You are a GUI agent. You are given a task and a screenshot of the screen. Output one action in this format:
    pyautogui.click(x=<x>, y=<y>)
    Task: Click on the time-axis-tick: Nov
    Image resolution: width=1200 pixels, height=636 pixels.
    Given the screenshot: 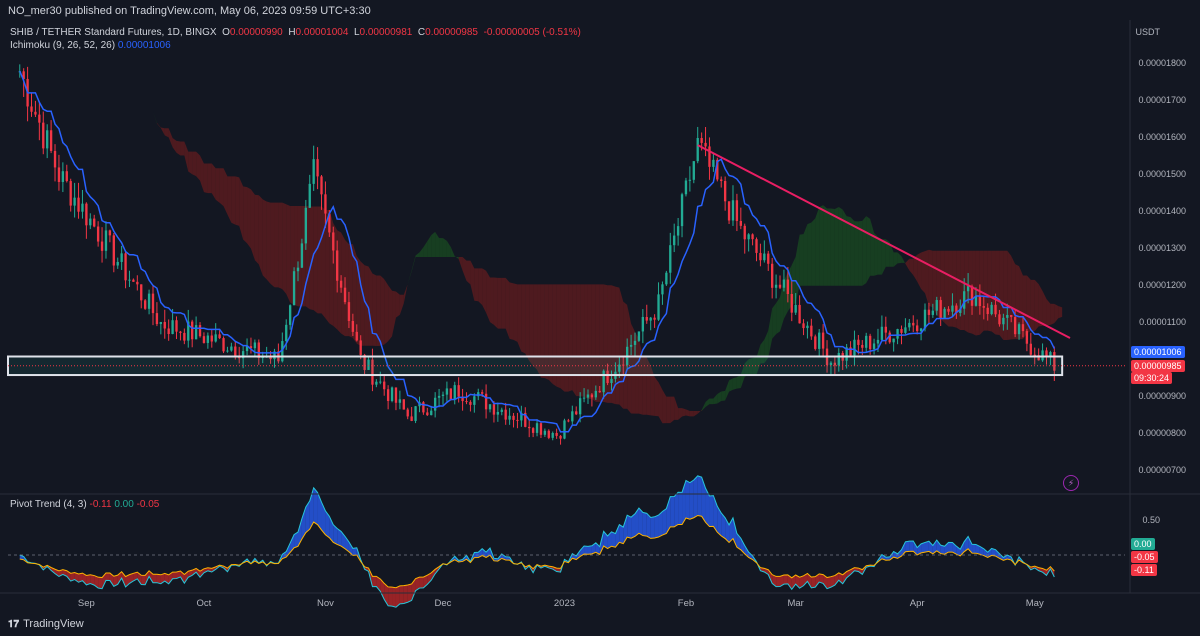 What is the action you would take?
    pyautogui.click(x=325, y=603)
    